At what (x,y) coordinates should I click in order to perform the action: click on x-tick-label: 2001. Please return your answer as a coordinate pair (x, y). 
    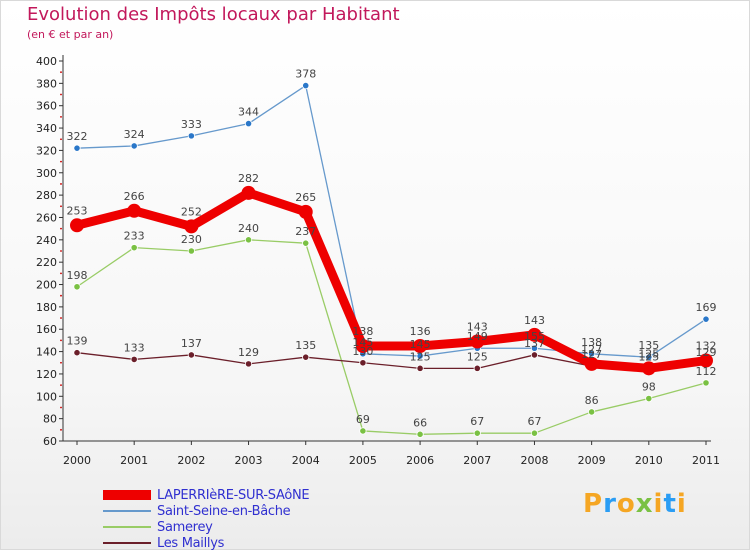
    Looking at the image, I should click on (134, 460).